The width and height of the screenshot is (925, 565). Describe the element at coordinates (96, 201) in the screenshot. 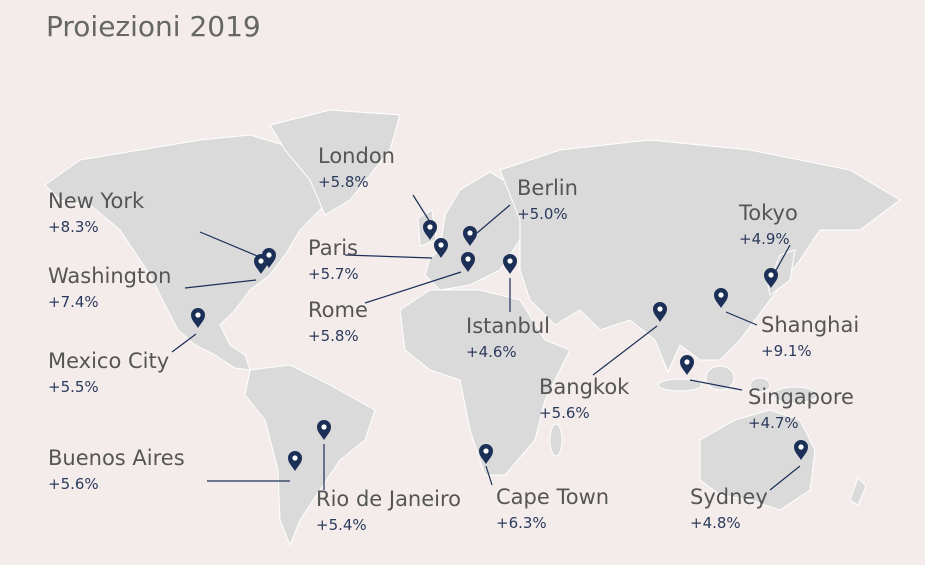

I see `city-name: New York` at that location.